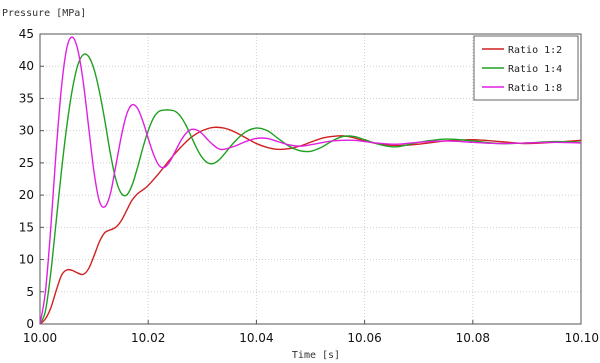 The image size is (600, 363). What do you see at coordinates (473, 338) in the screenshot?
I see `x-tick-label: 10.08` at bounding box center [473, 338].